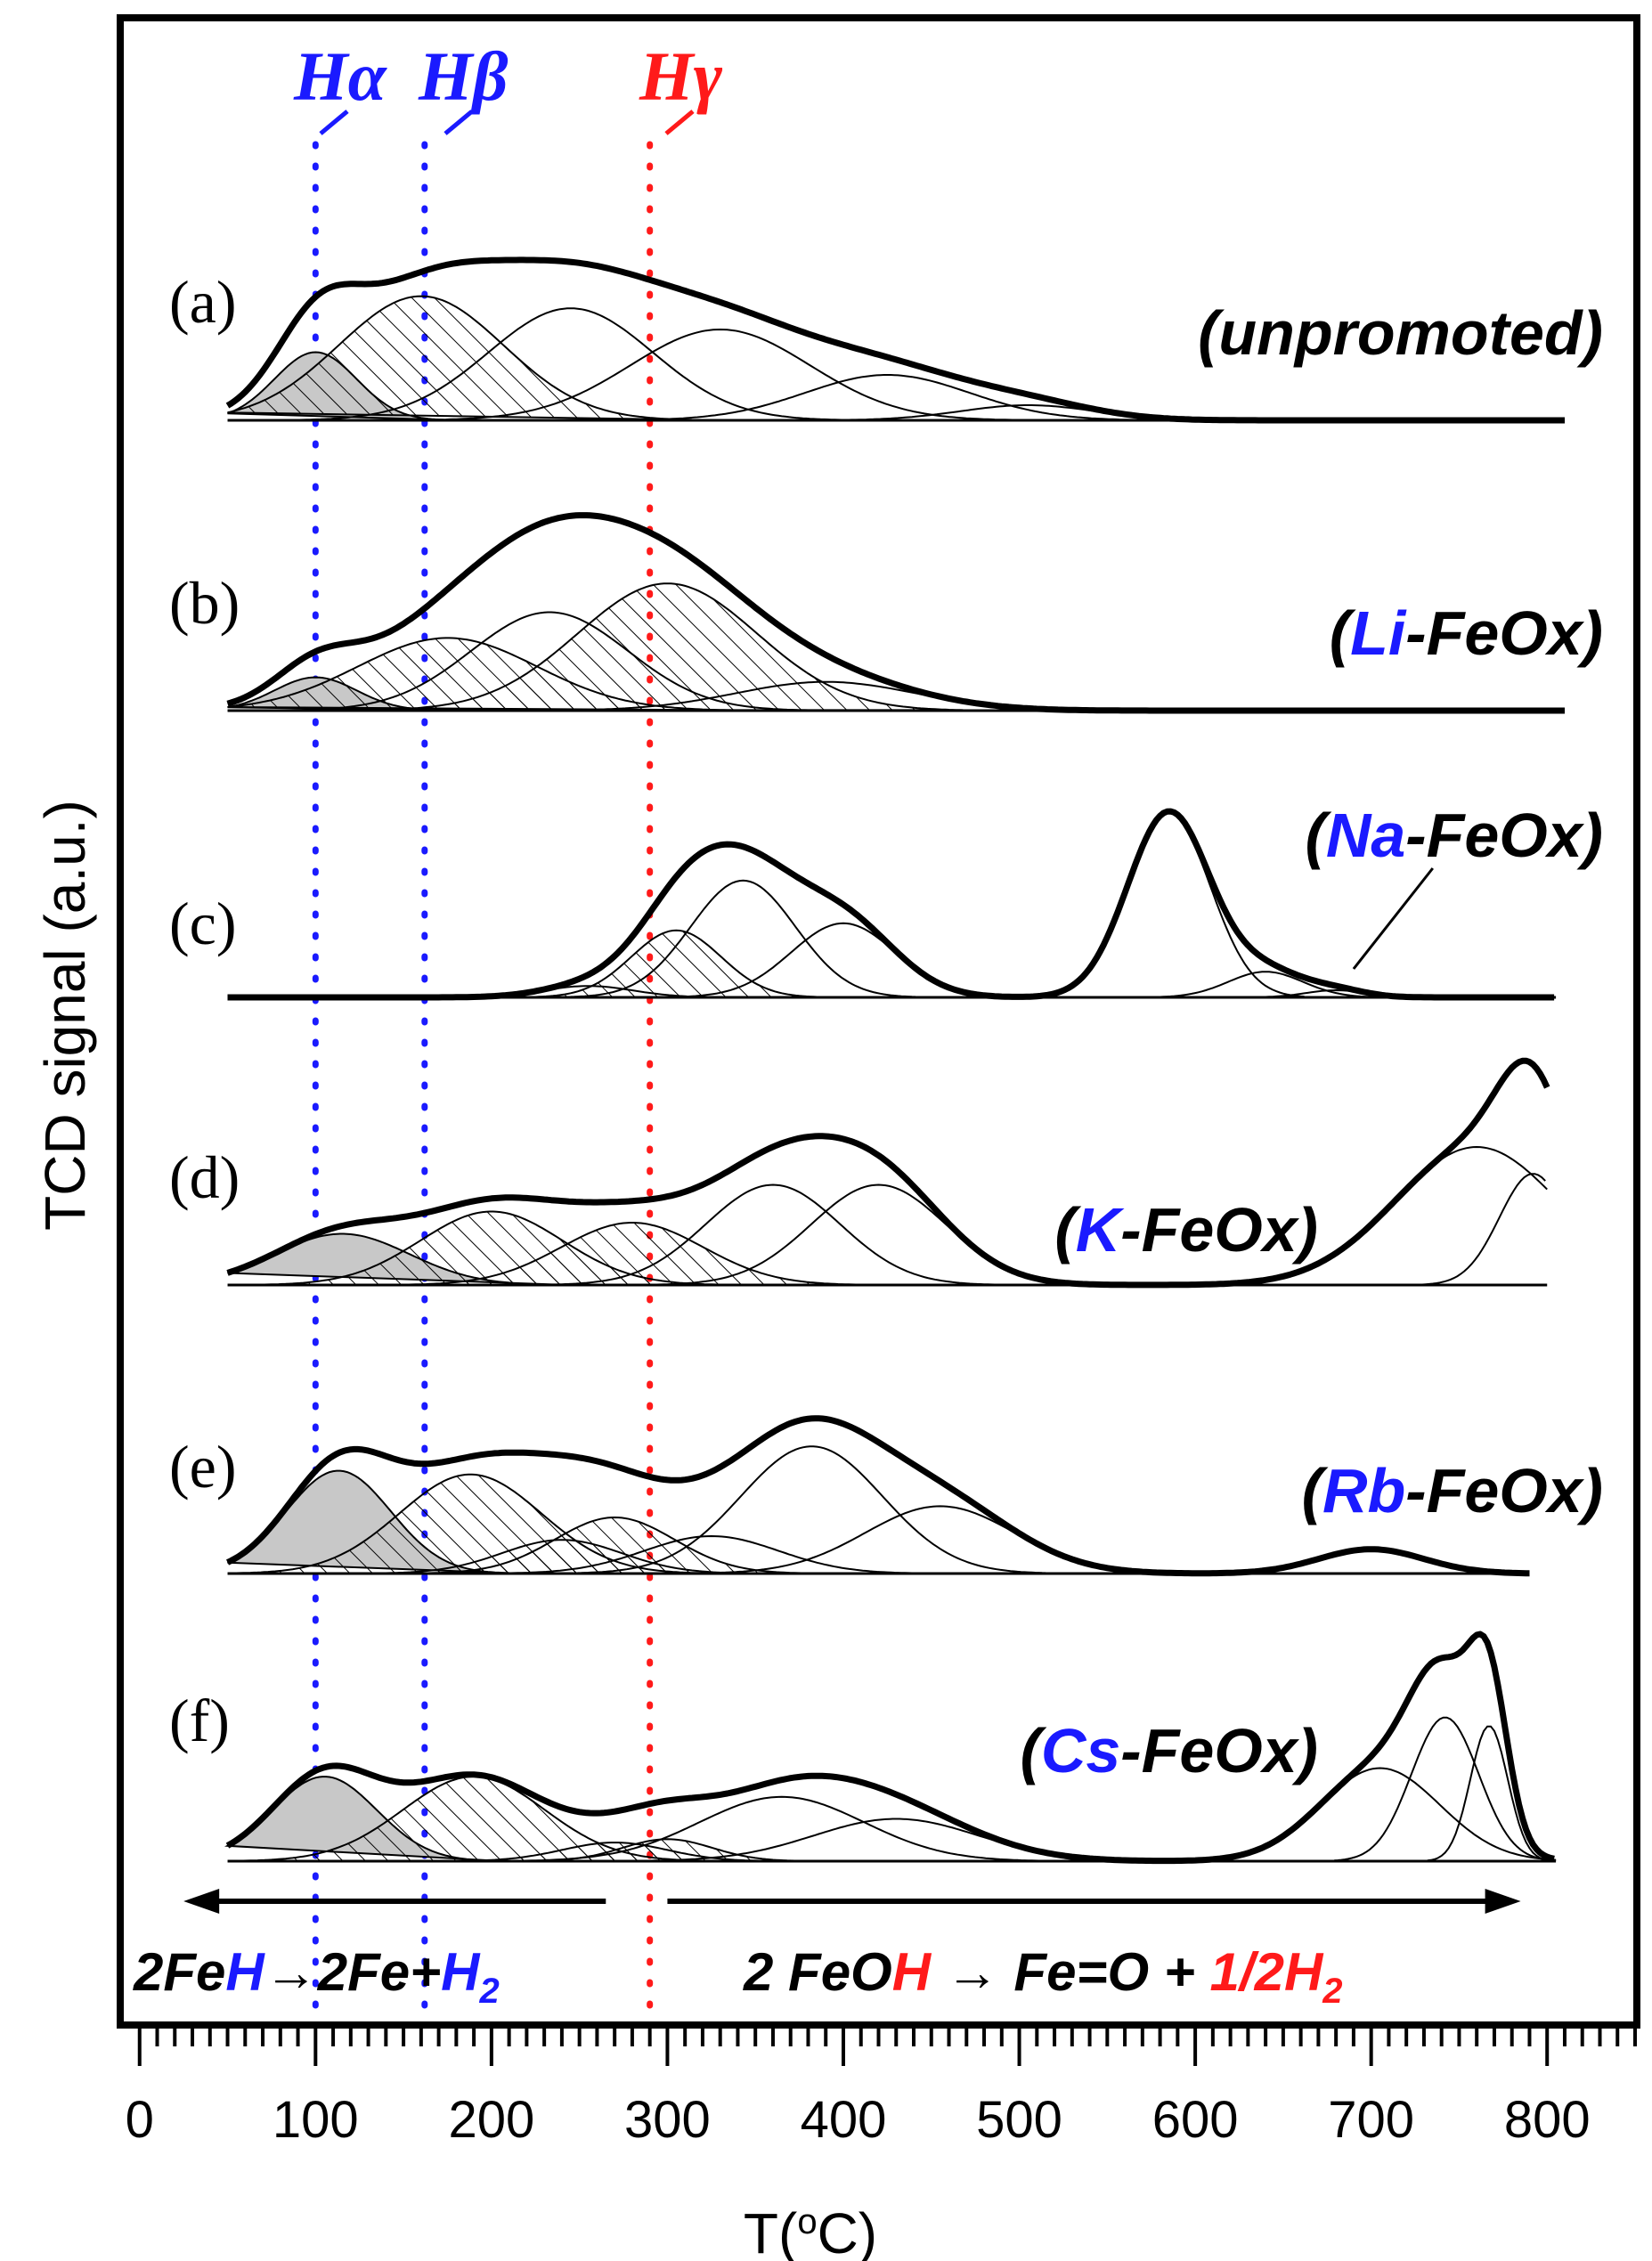 This screenshot has width=1652, height=2261. What do you see at coordinates (890, 1748) in the screenshot?
I see `envelope-f` at bounding box center [890, 1748].